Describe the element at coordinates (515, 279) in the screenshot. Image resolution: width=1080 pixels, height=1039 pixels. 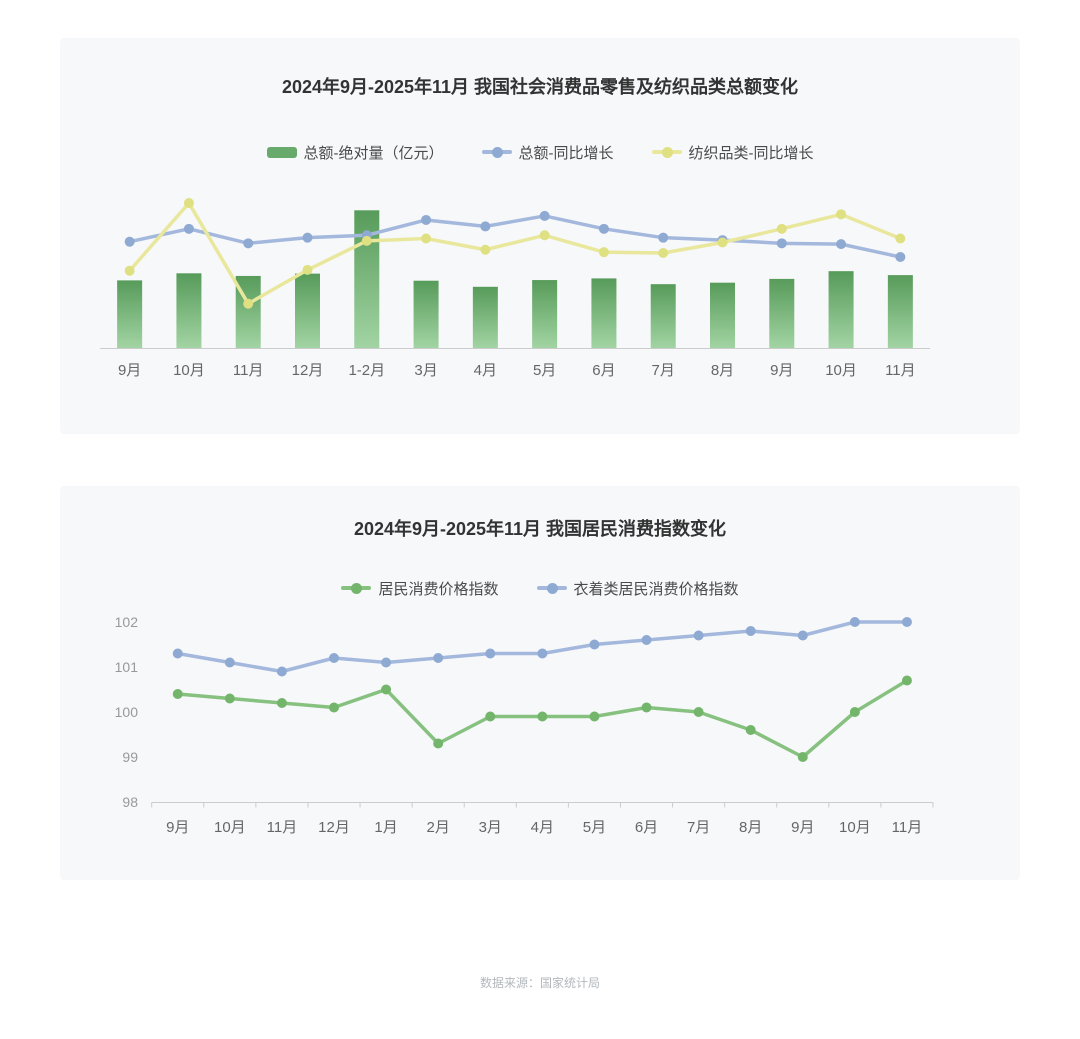
I see `bar-series-total-absolute` at that location.